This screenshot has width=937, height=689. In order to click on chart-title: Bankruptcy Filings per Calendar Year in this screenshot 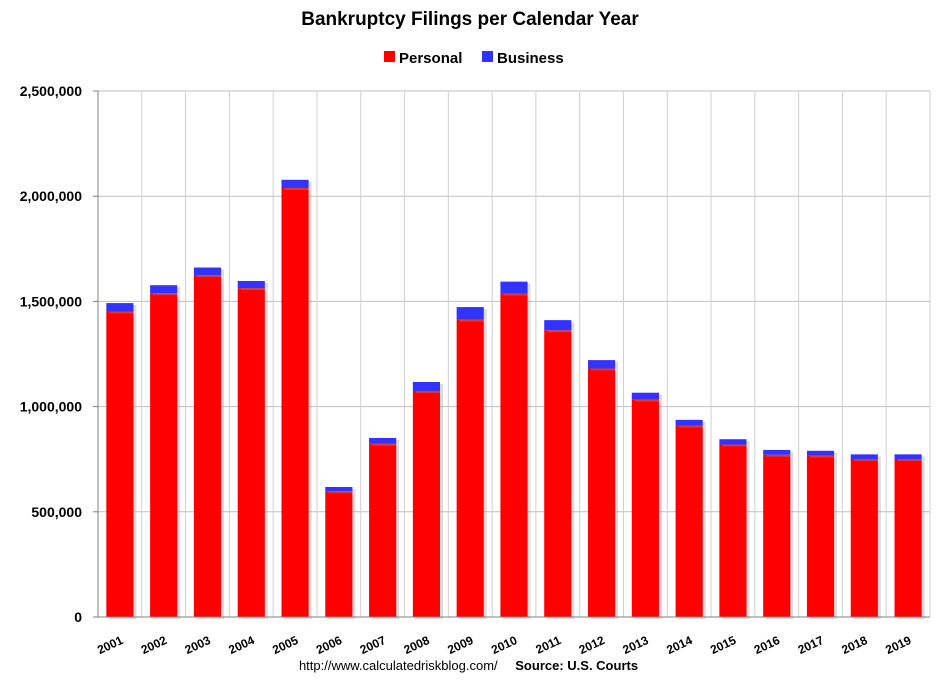, I will do `click(470, 19)`.